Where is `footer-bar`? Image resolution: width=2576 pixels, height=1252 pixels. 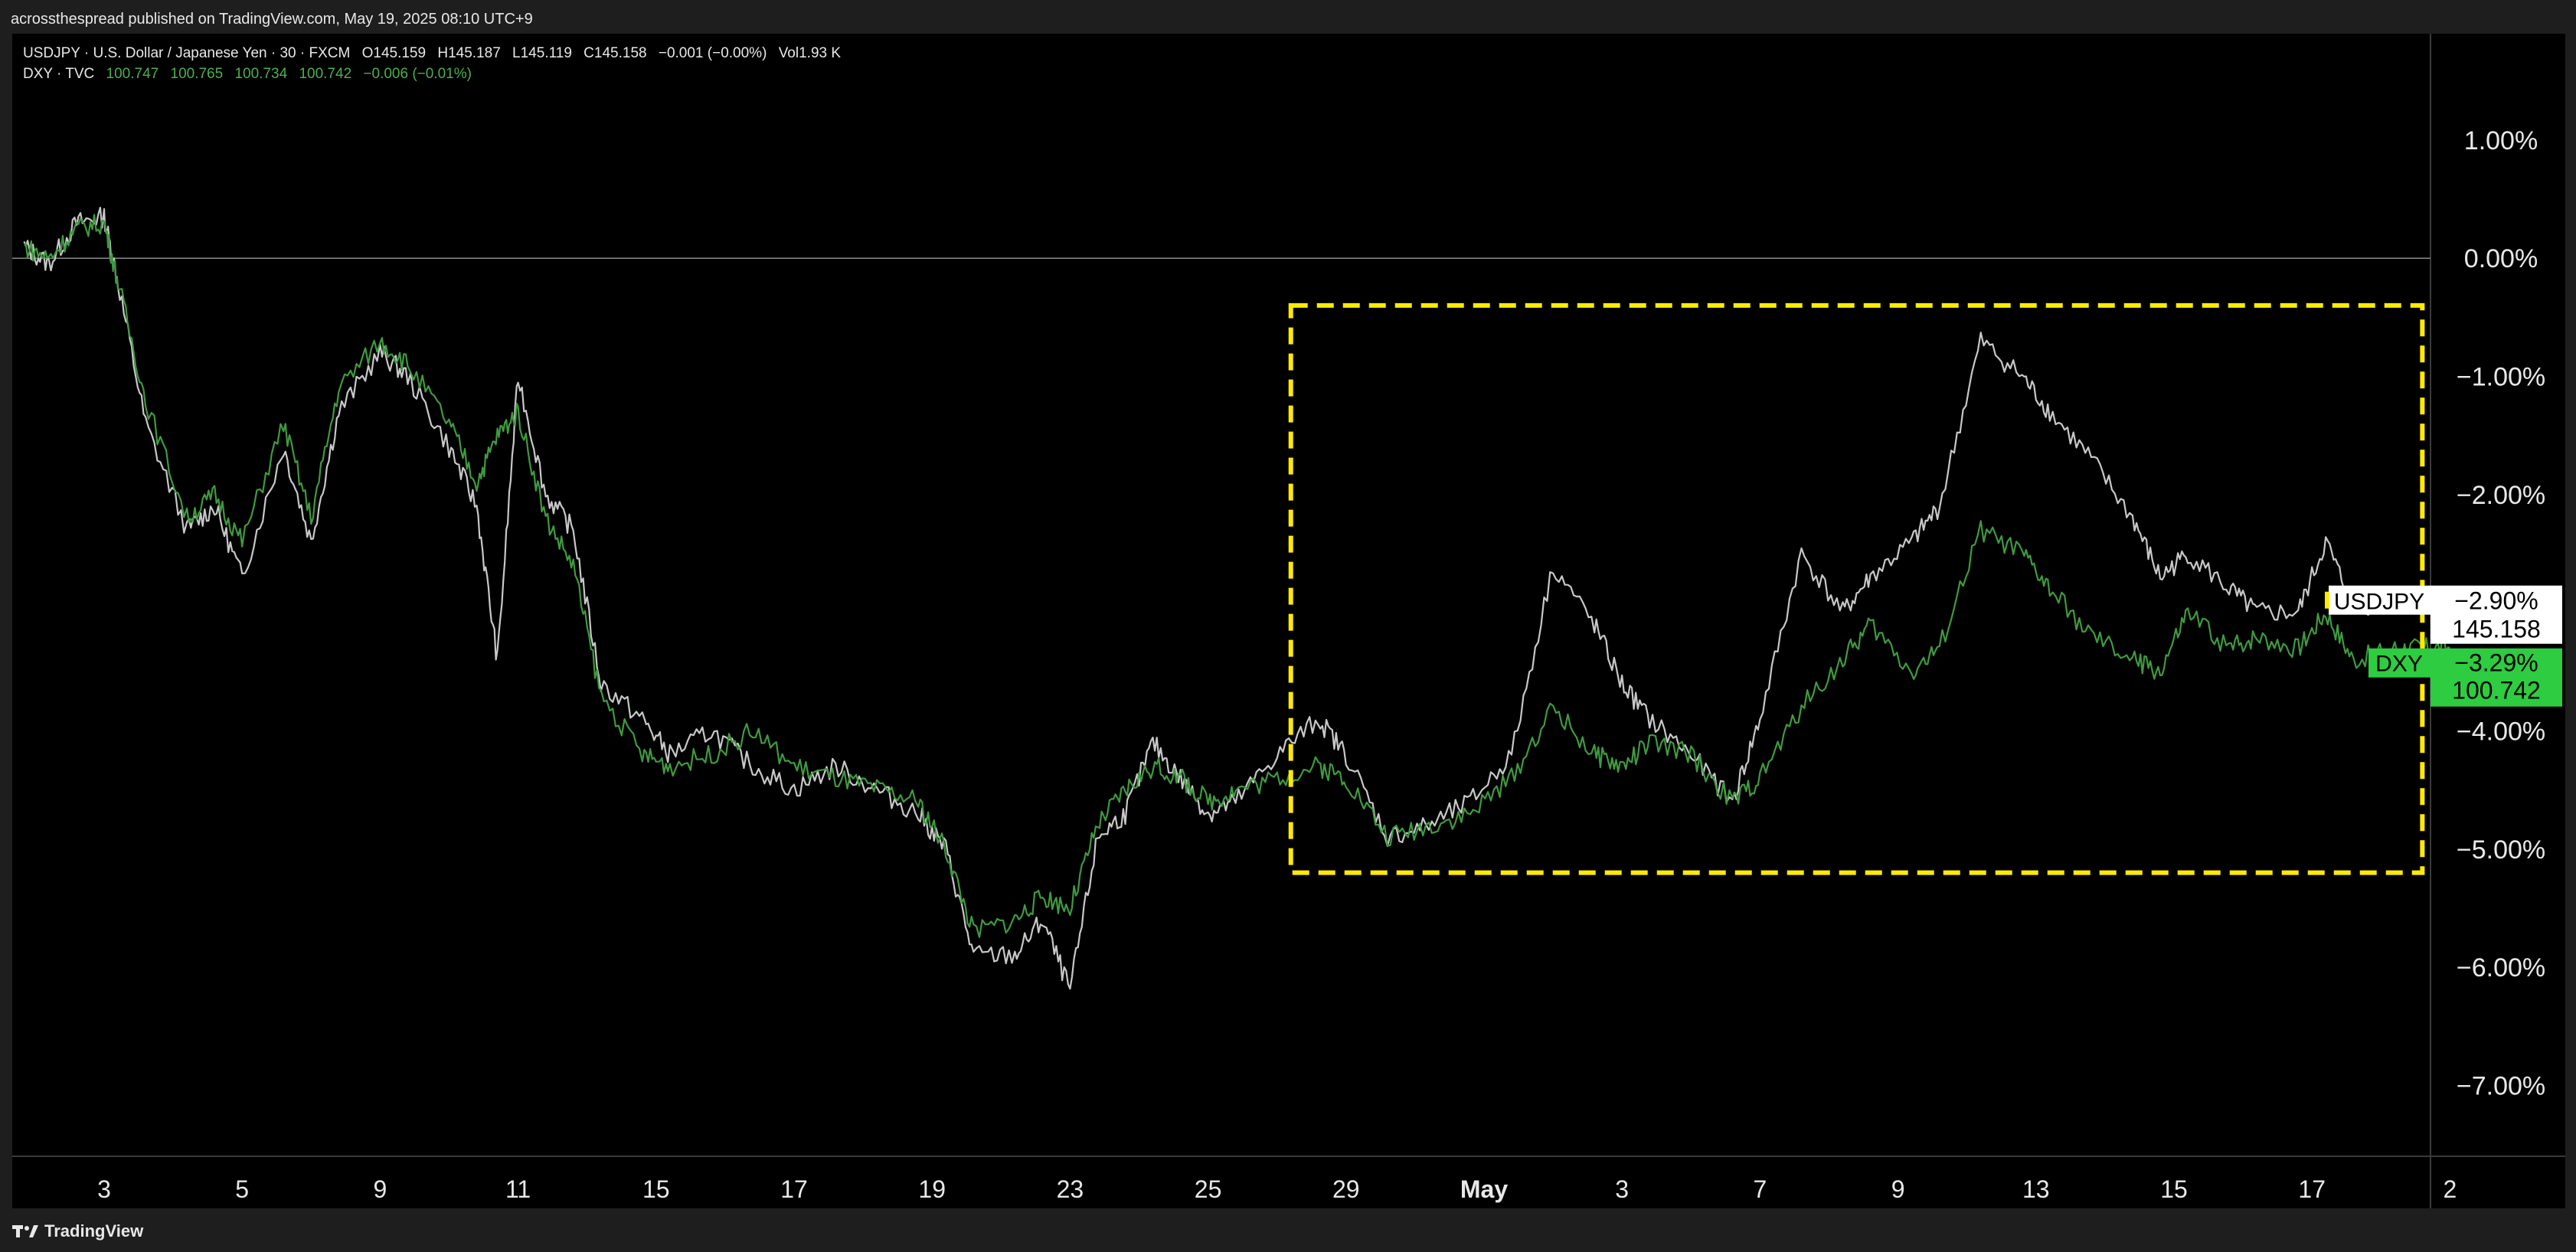 footer-bar is located at coordinates (1288, 1230).